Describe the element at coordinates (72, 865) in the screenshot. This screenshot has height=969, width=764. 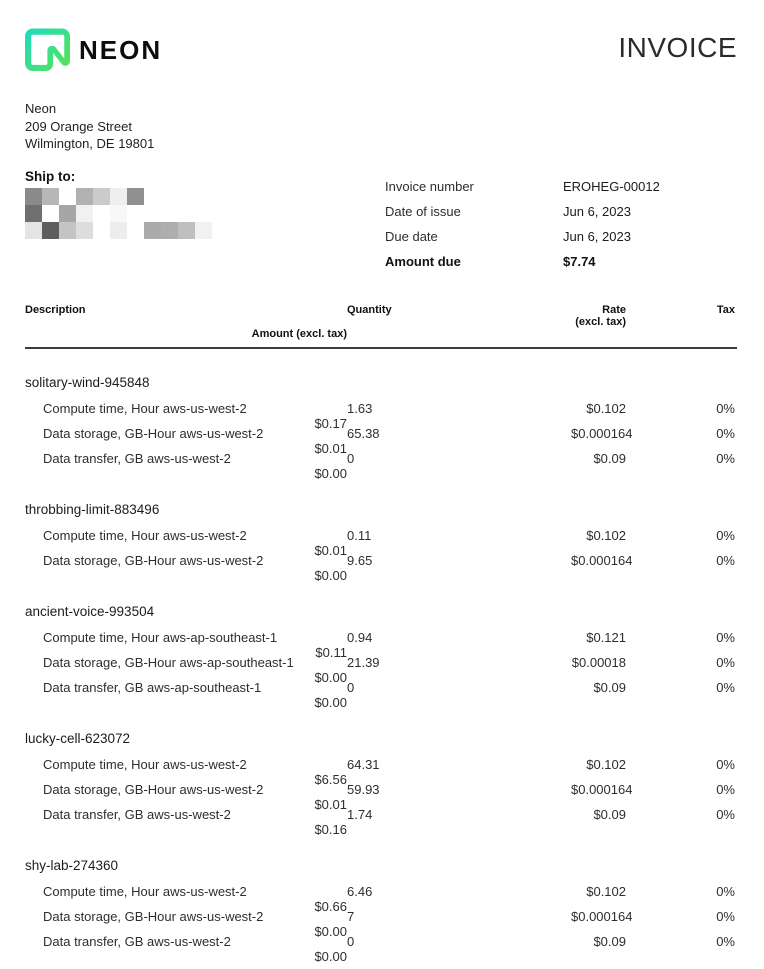
I see `project-group-title: shy-lab-274360` at that location.